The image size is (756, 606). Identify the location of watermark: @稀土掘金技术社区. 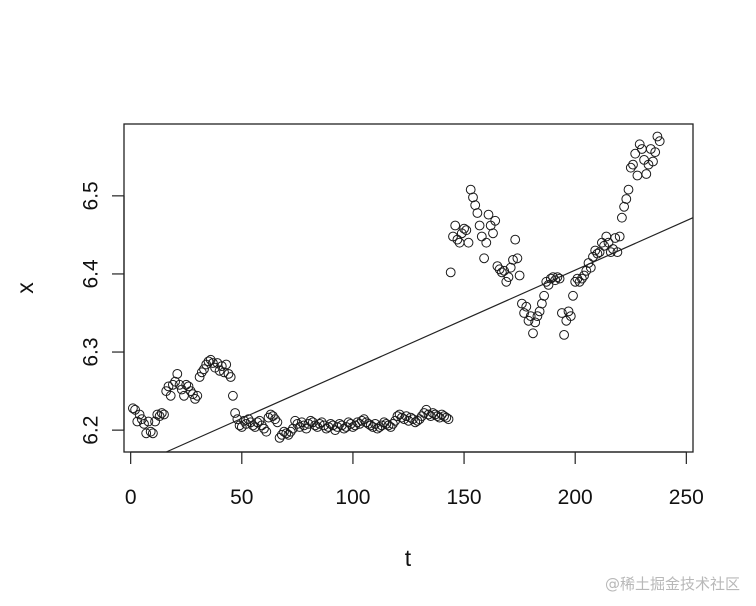
(672, 584).